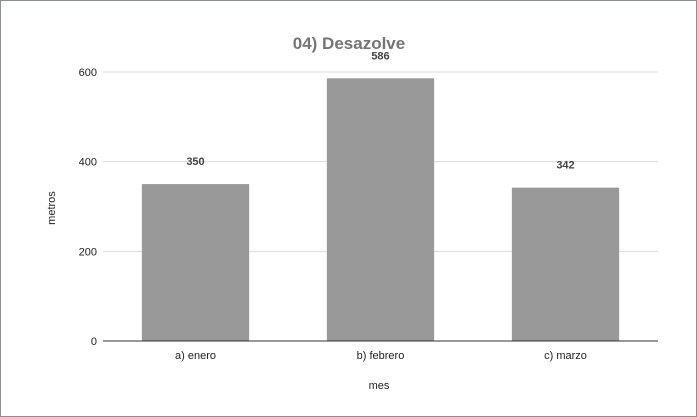 This screenshot has height=417, width=697. What do you see at coordinates (88, 252) in the screenshot?
I see `y-tick-label: 200` at bounding box center [88, 252].